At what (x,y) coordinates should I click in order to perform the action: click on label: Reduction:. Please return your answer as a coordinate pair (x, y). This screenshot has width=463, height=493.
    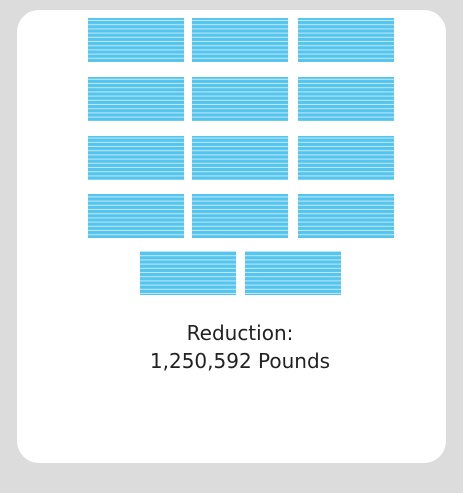
    Looking at the image, I should click on (240, 333).